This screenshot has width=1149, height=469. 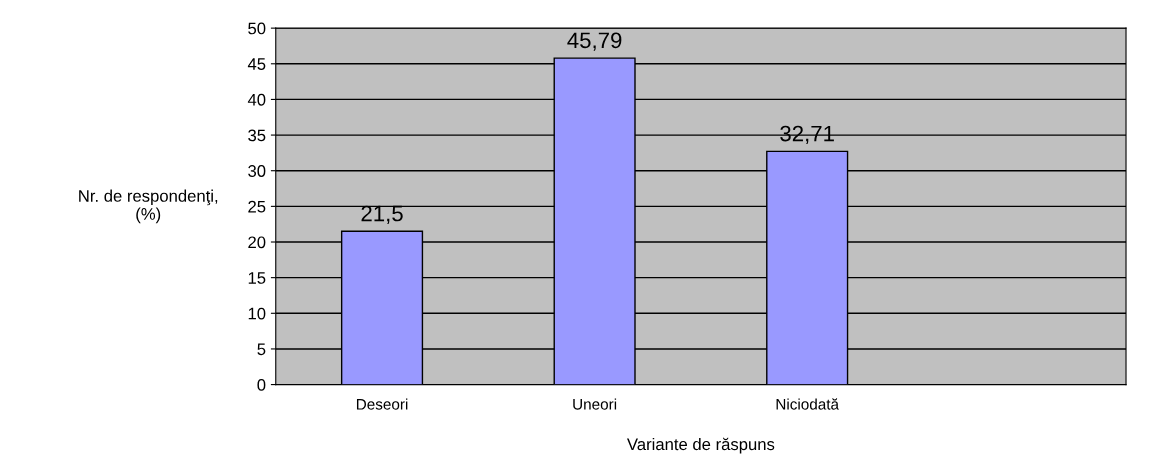 What do you see at coordinates (257, 28) in the screenshot?
I see `y-tick-label: 50` at bounding box center [257, 28].